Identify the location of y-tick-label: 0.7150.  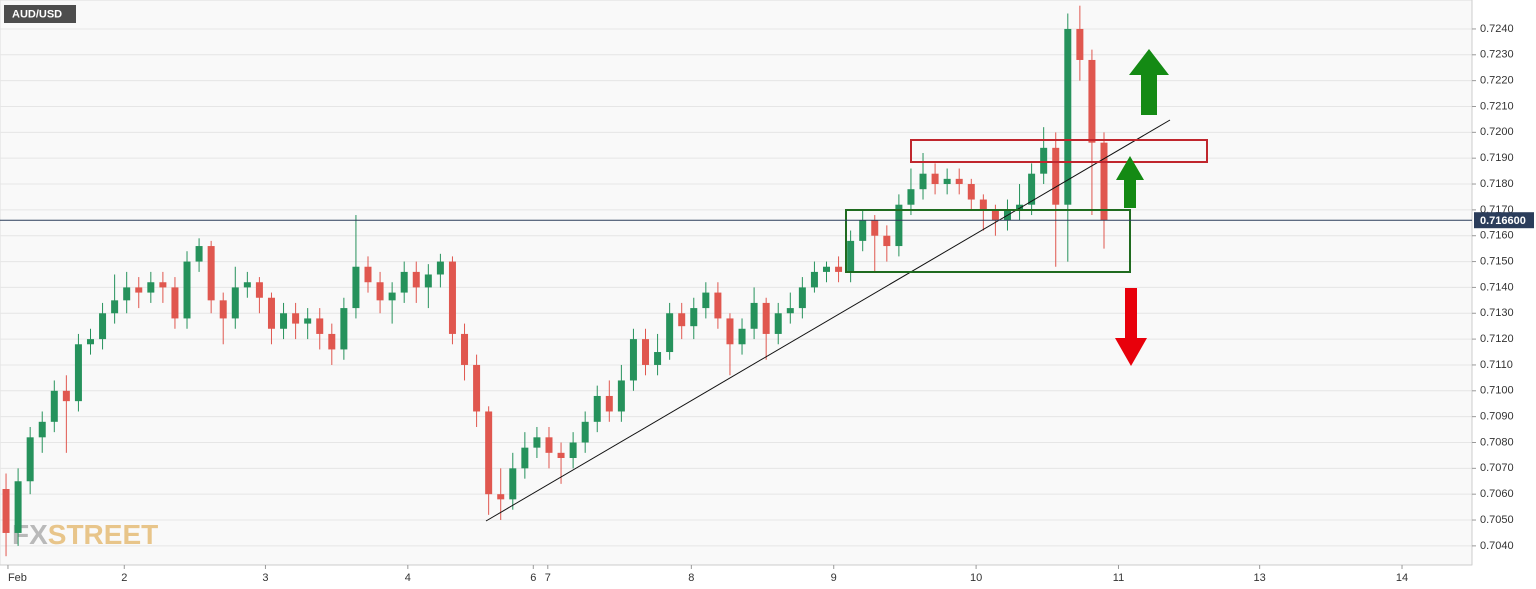
(1497, 261).